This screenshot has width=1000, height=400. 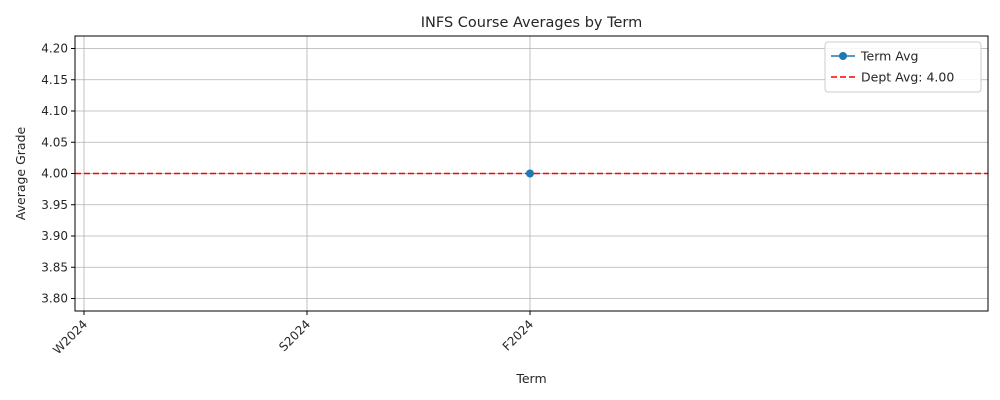 I want to click on y-tick-label: 4.05, so click(x=54, y=142).